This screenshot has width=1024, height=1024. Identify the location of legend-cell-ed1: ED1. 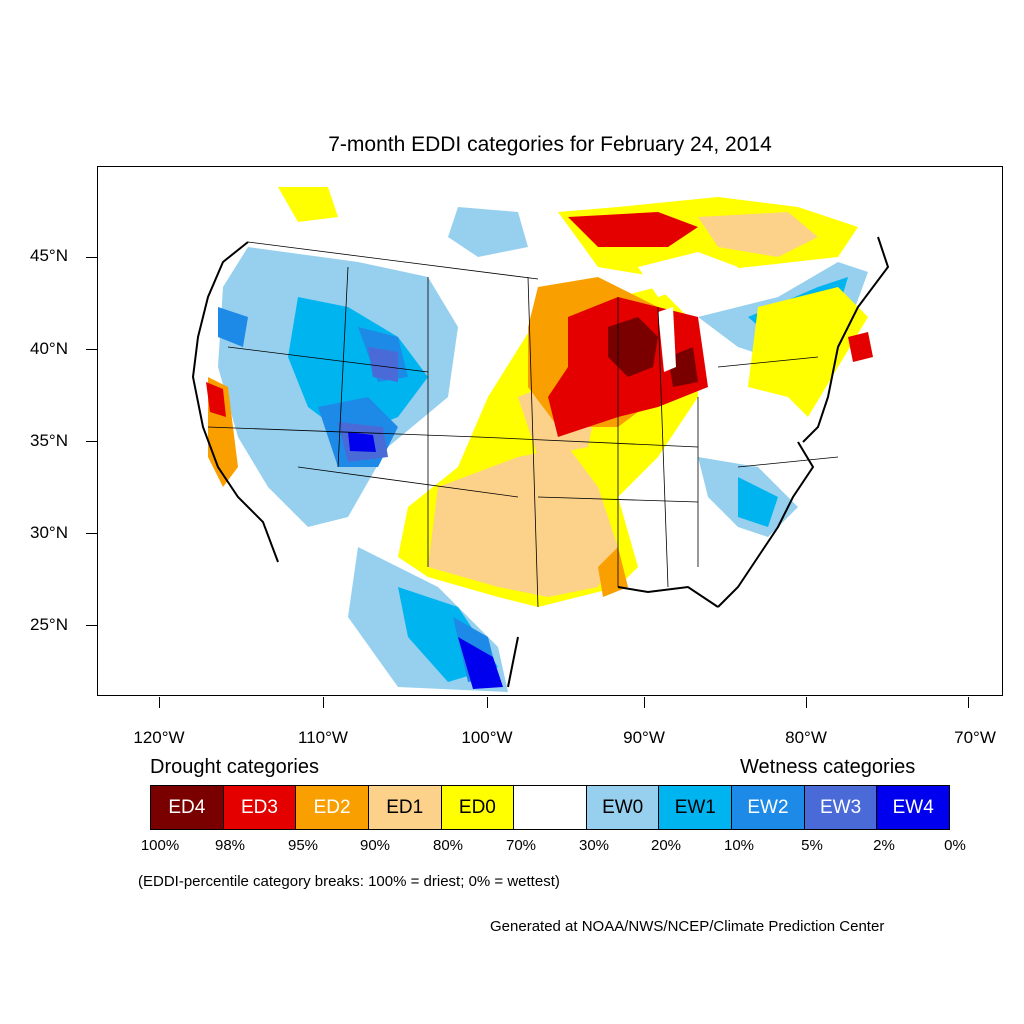
(405, 807).